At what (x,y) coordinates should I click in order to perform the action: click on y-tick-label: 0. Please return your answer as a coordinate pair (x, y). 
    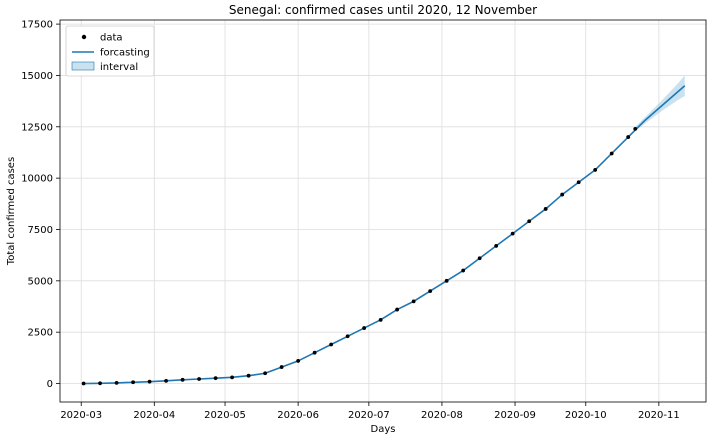
    Looking at the image, I should click on (50, 384).